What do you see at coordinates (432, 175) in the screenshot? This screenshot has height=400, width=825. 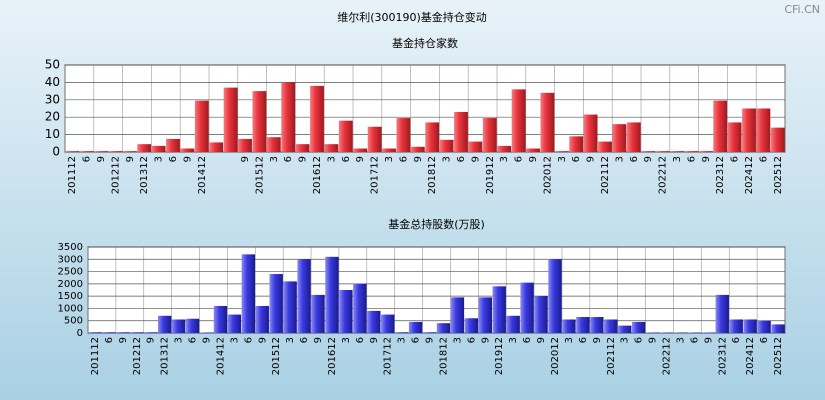 I see `x-tick-label: 201812` at bounding box center [432, 175].